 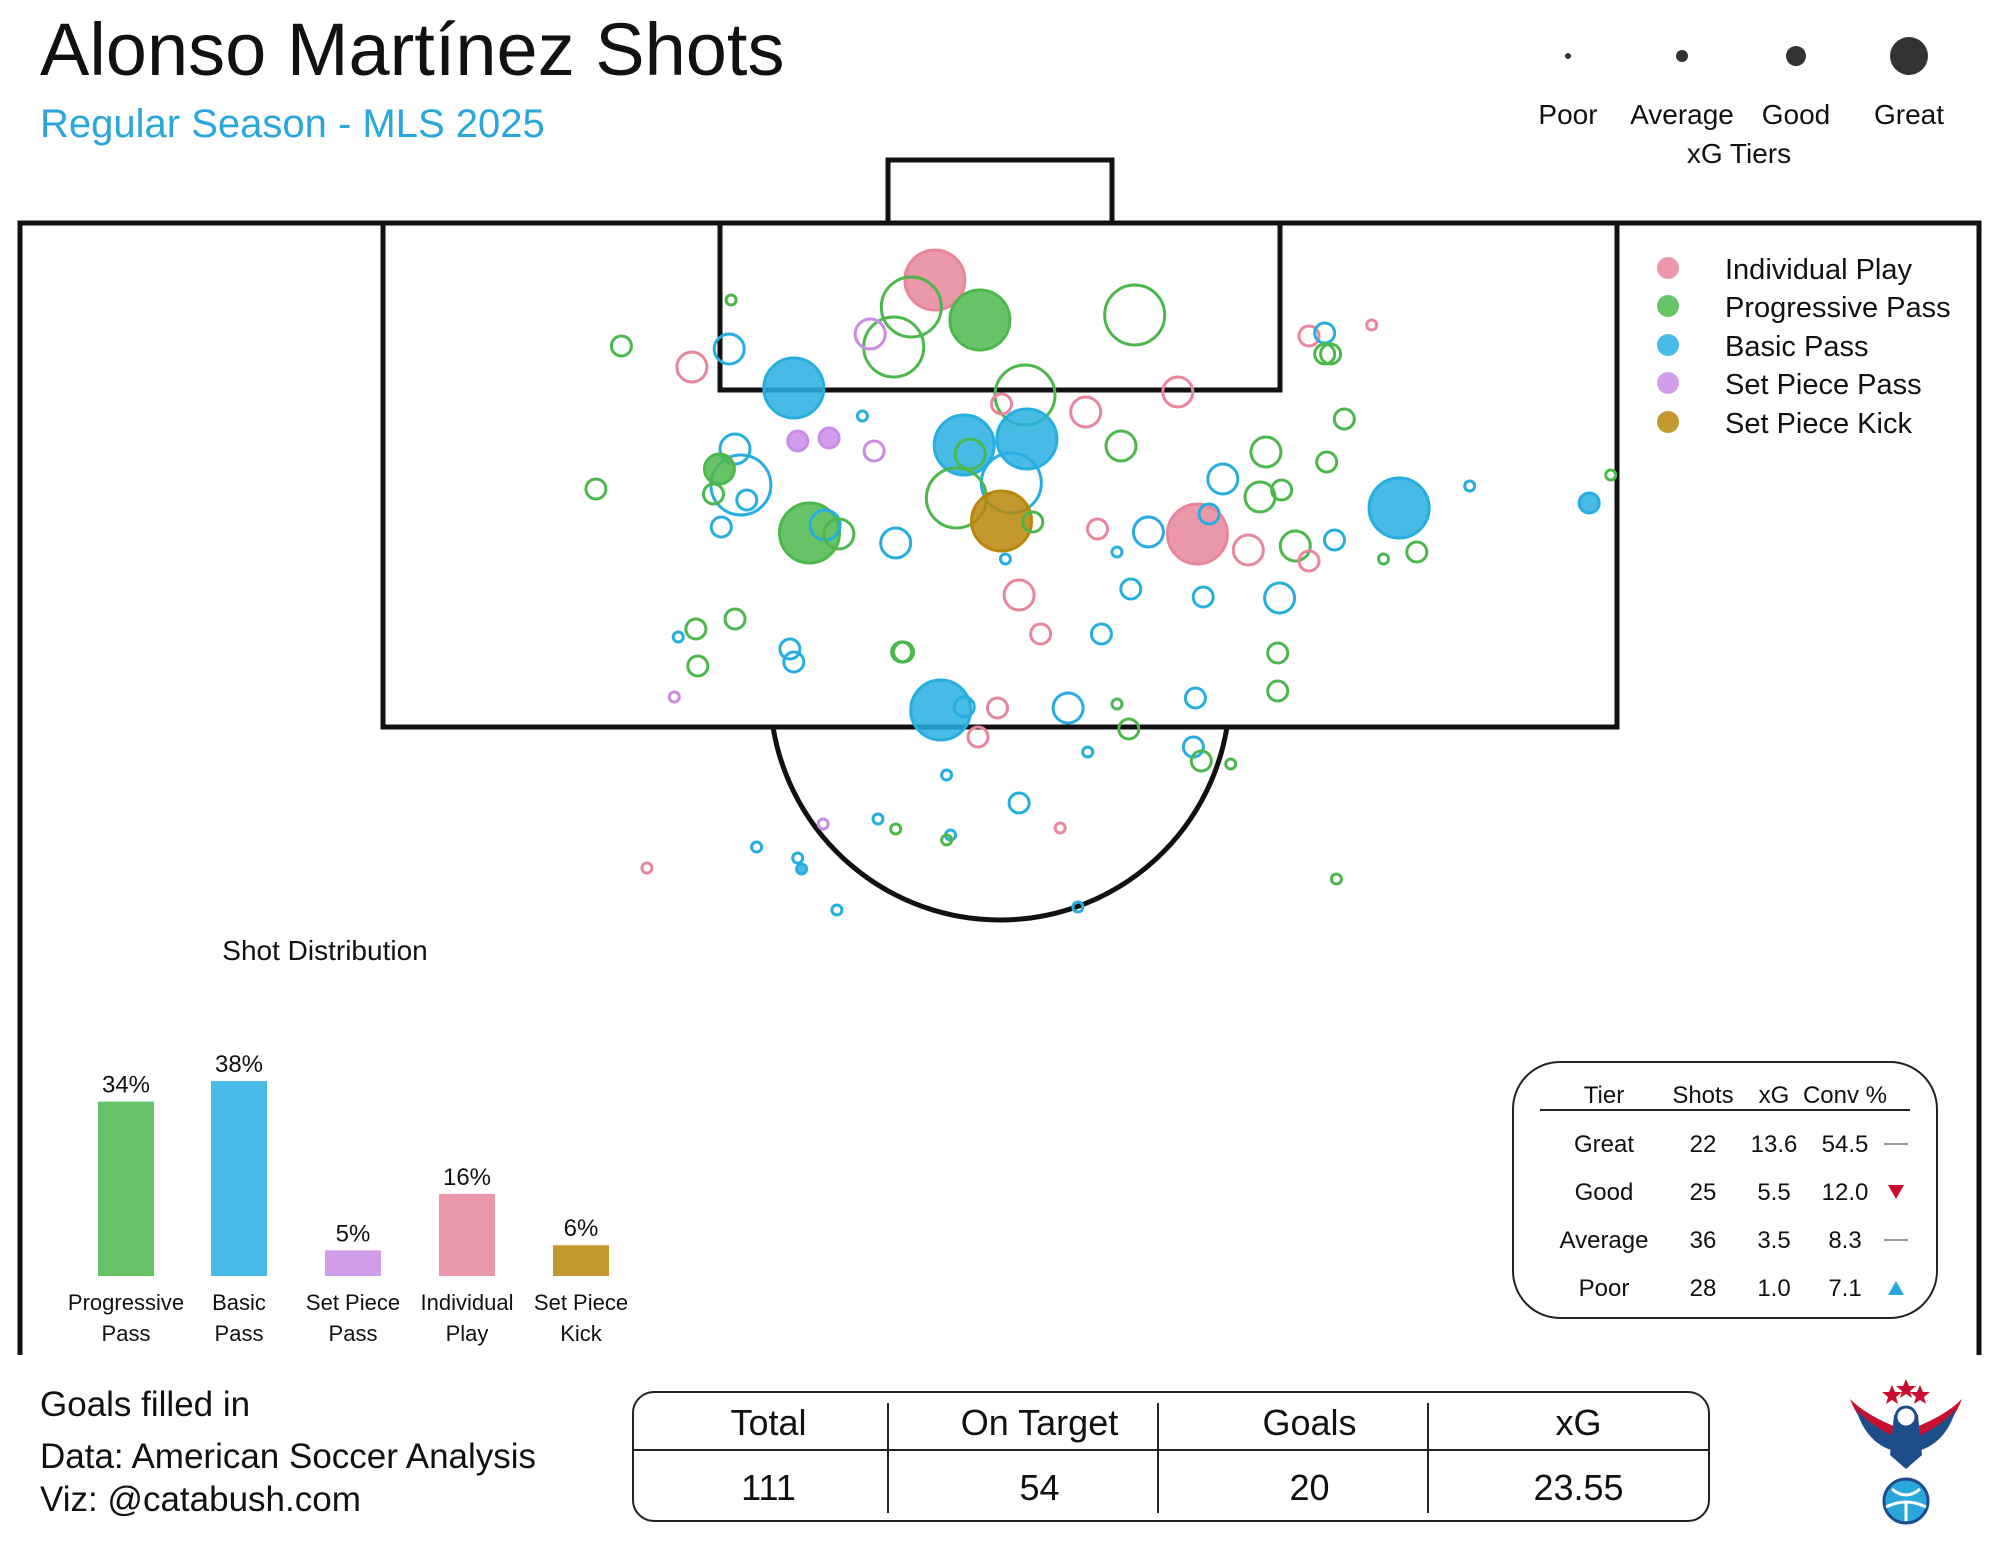 What do you see at coordinates (1818, 270) in the screenshot?
I see `legend-individual-play-label: Individual Play` at bounding box center [1818, 270].